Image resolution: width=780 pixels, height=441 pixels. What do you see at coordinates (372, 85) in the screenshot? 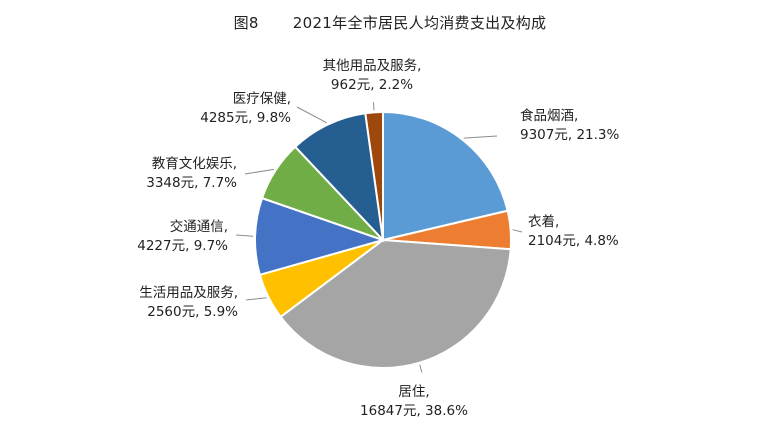
I see `slice-value-label: 962元, 2.2%` at bounding box center [372, 85].